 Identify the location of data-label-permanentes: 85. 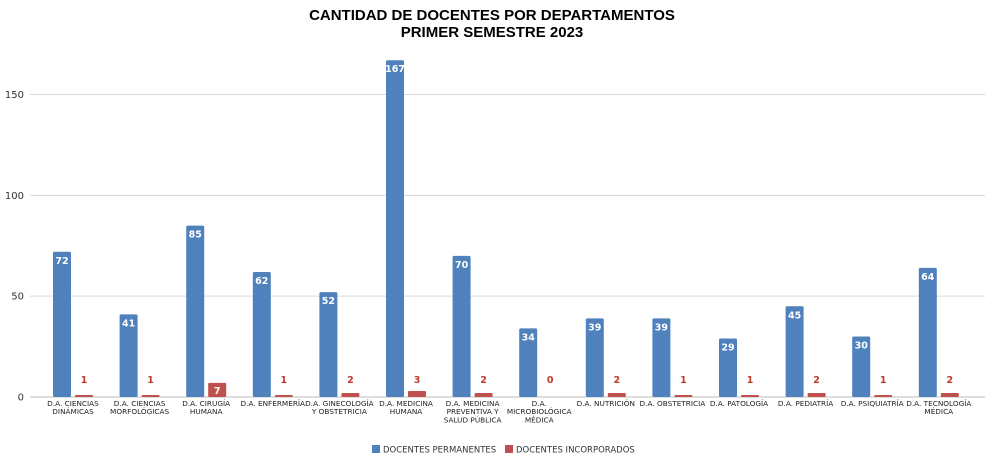
(195, 235).